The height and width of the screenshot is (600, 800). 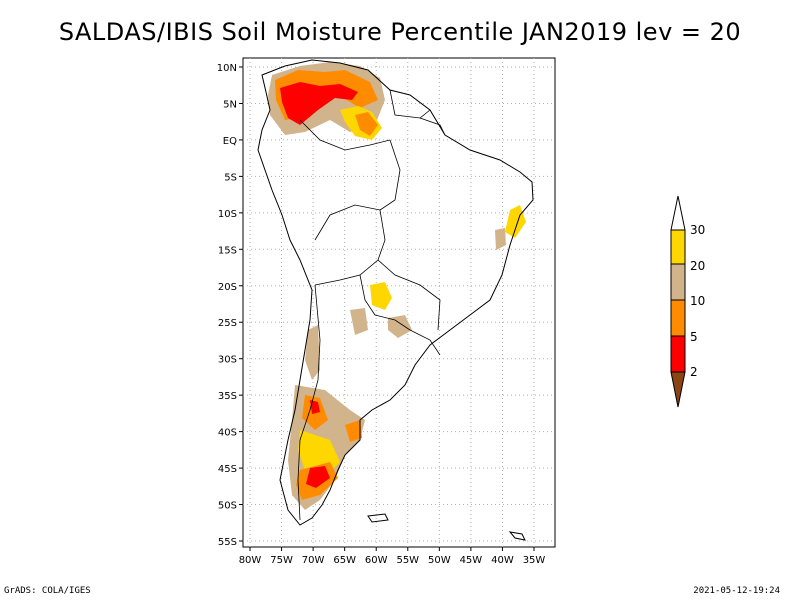 I want to click on colorbar-label-30: 30, so click(x=697, y=230).